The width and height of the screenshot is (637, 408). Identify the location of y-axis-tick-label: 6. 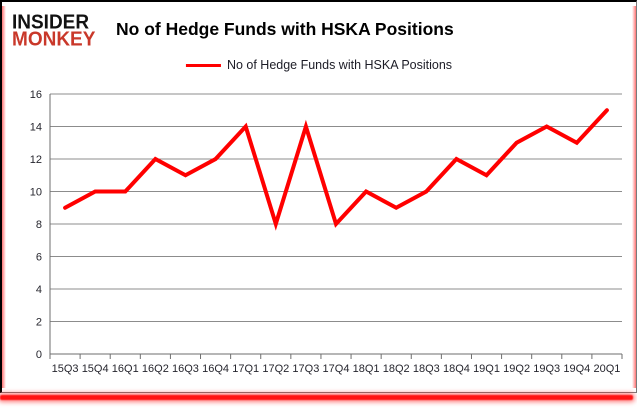
(39, 258).